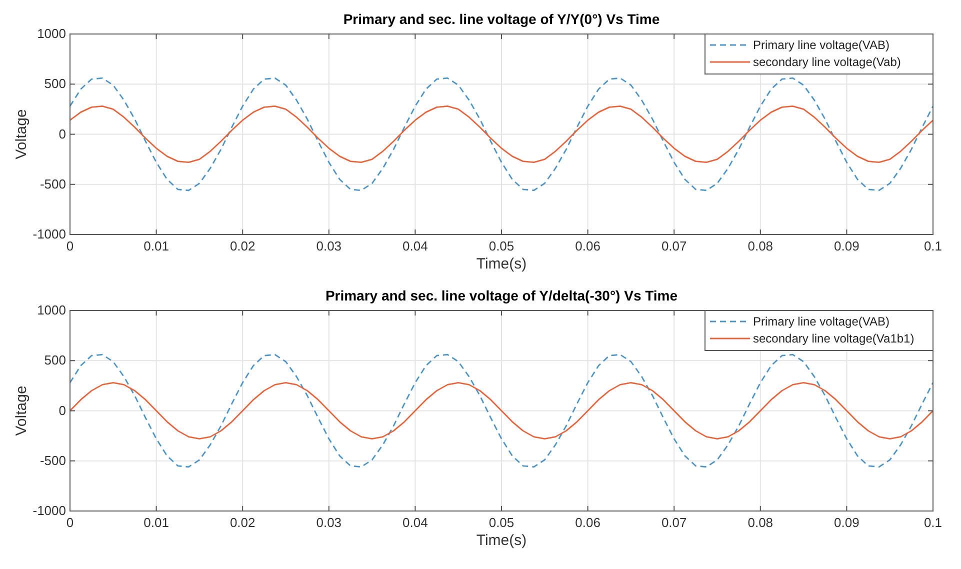 The width and height of the screenshot is (961, 569). What do you see at coordinates (827, 62) in the screenshot?
I see `legend-label: secondary line voltage(Vab)` at bounding box center [827, 62].